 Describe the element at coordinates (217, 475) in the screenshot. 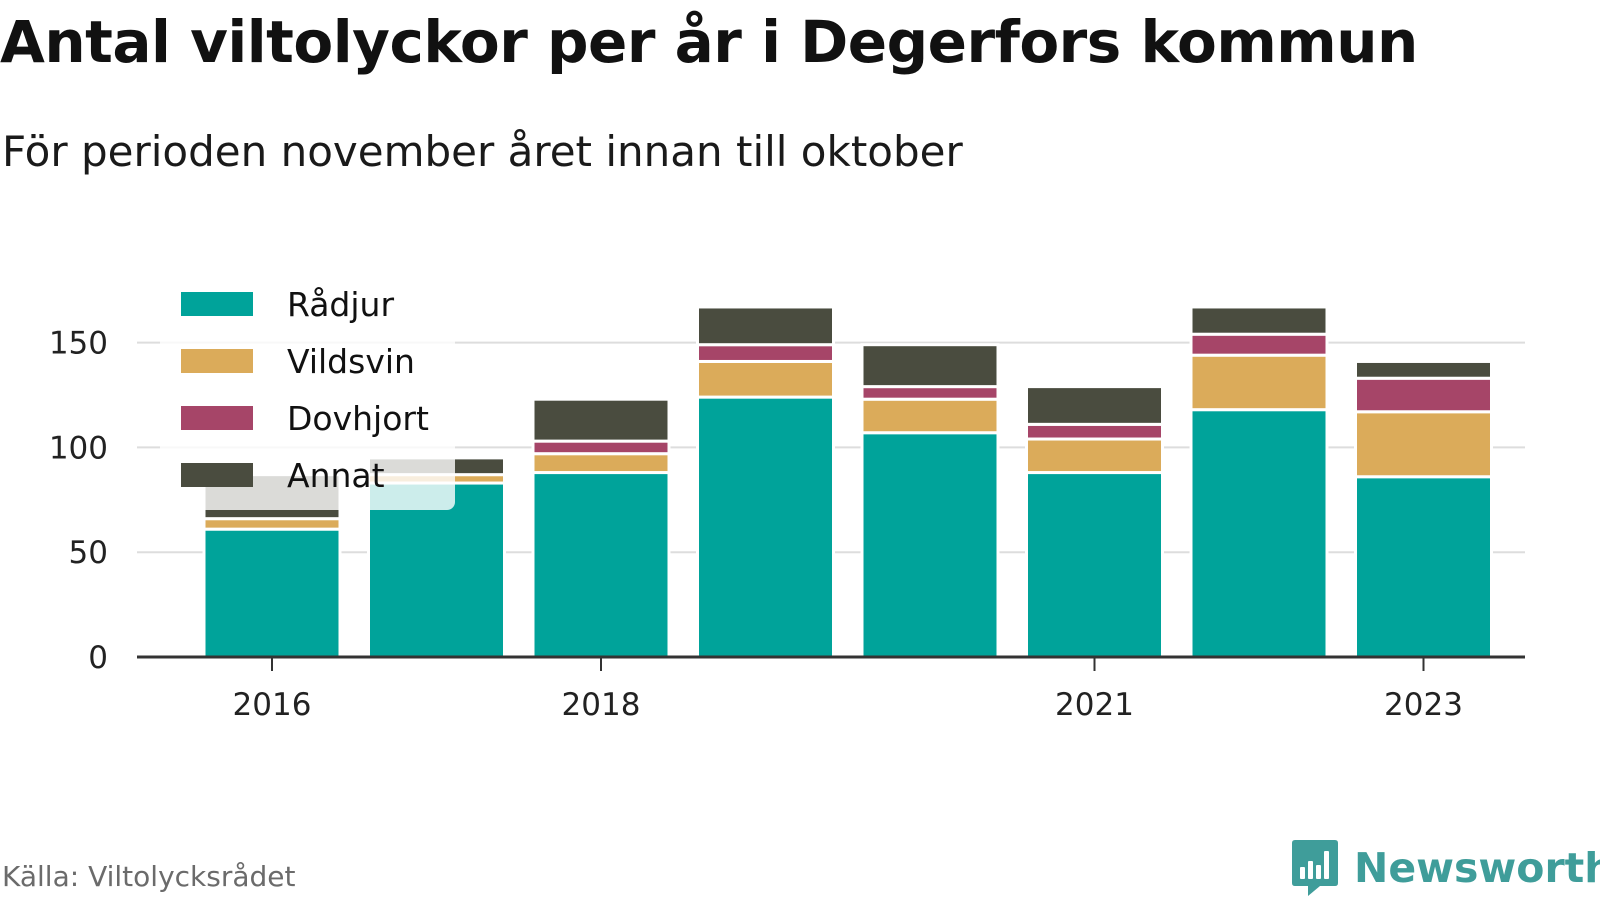

I see `legend-swatch-annat` at that location.